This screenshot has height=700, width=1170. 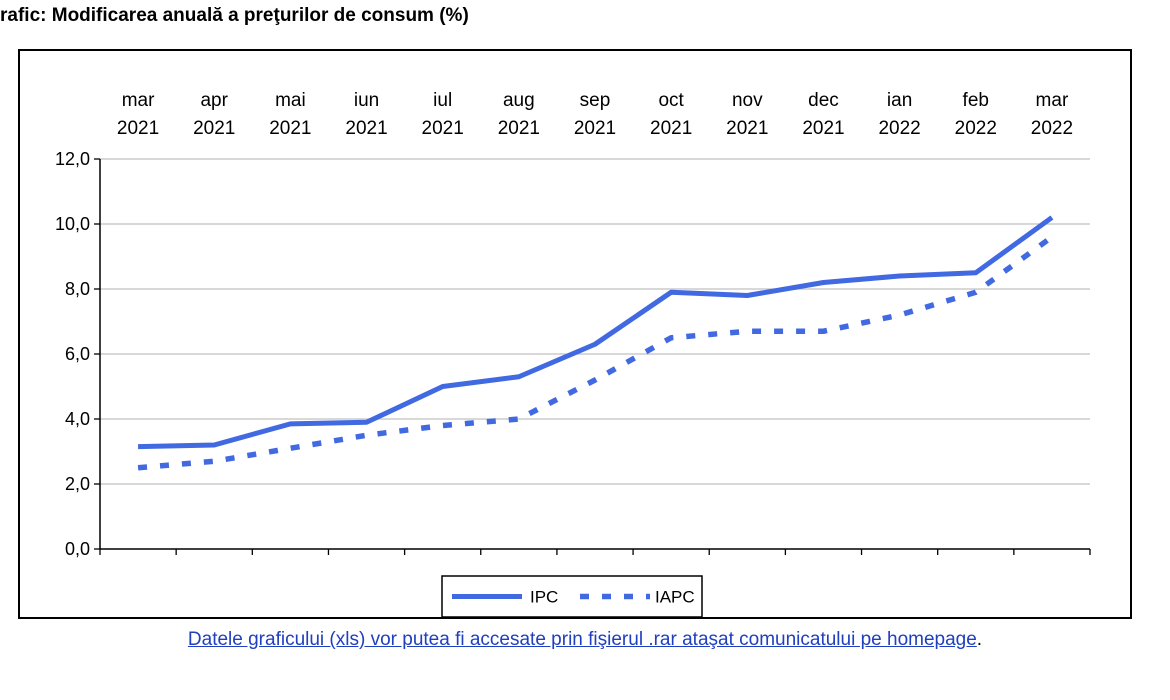 What do you see at coordinates (979, 639) in the screenshot?
I see `footnote-period: .` at bounding box center [979, 639].